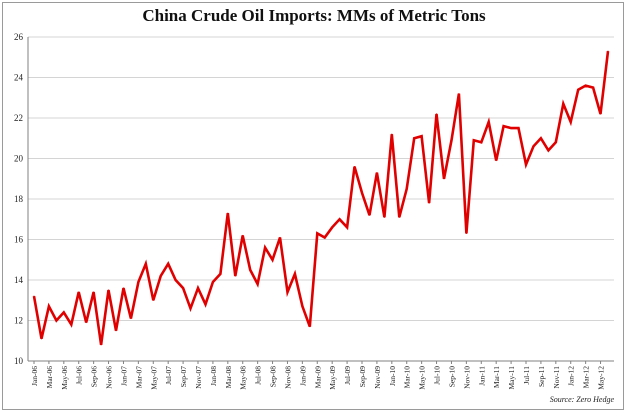 The height and width of the screenshot is (414, 628). What do you see at coordinates (586, 377) in the screenshot?
I see `x-tick-label: Mar-12` at bounding box center [586, 377].